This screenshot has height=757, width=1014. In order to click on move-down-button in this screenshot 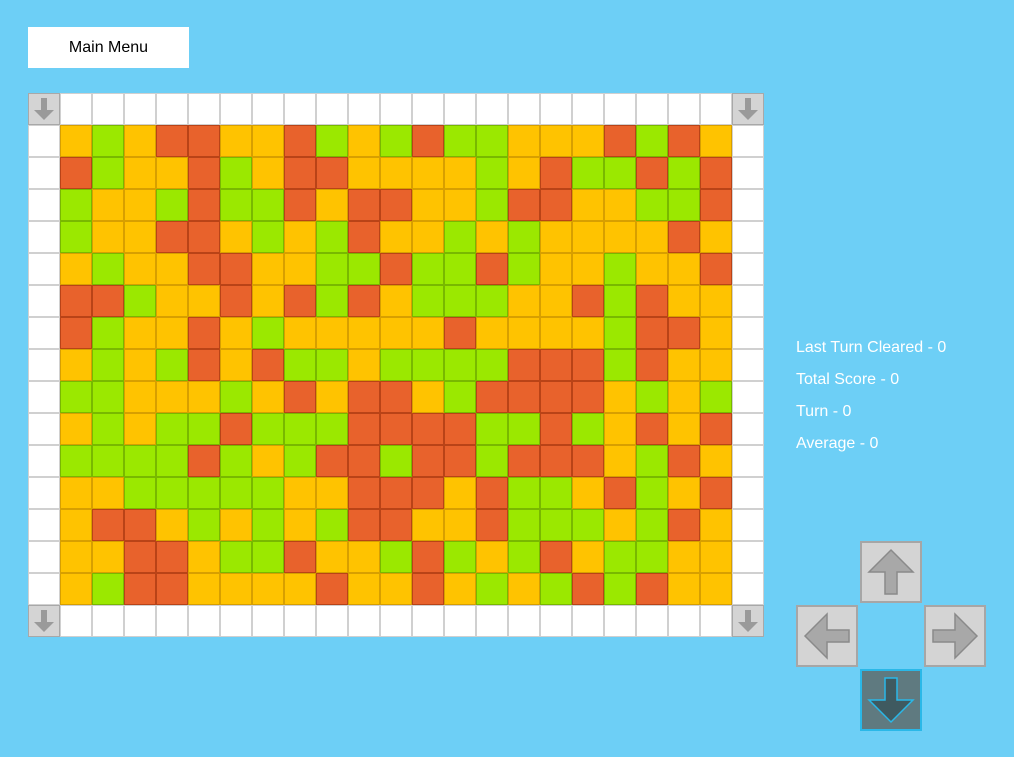, I will do `click(891, 700)`.